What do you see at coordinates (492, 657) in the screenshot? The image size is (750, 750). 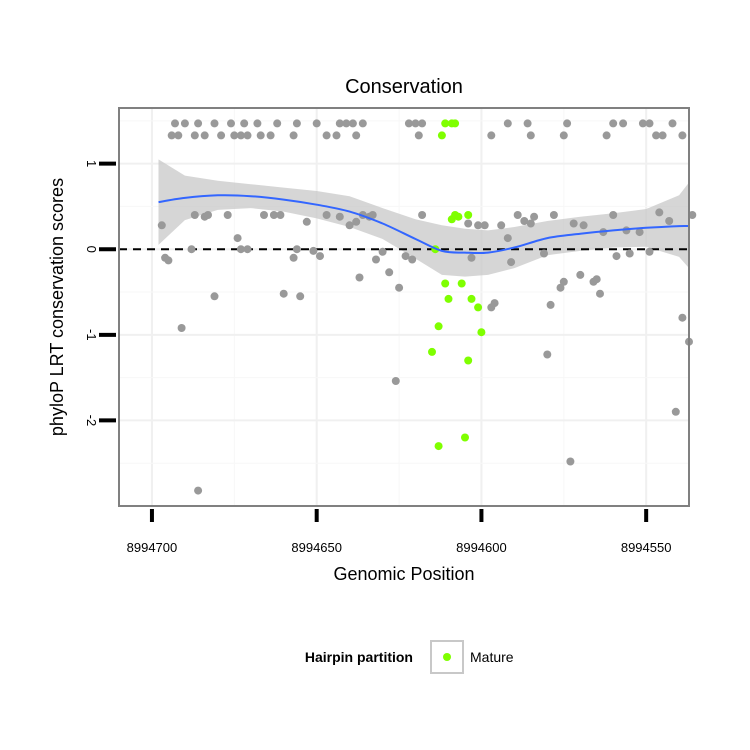 I see `legend-label-mature: Mature` at bounding box center [492, 657].